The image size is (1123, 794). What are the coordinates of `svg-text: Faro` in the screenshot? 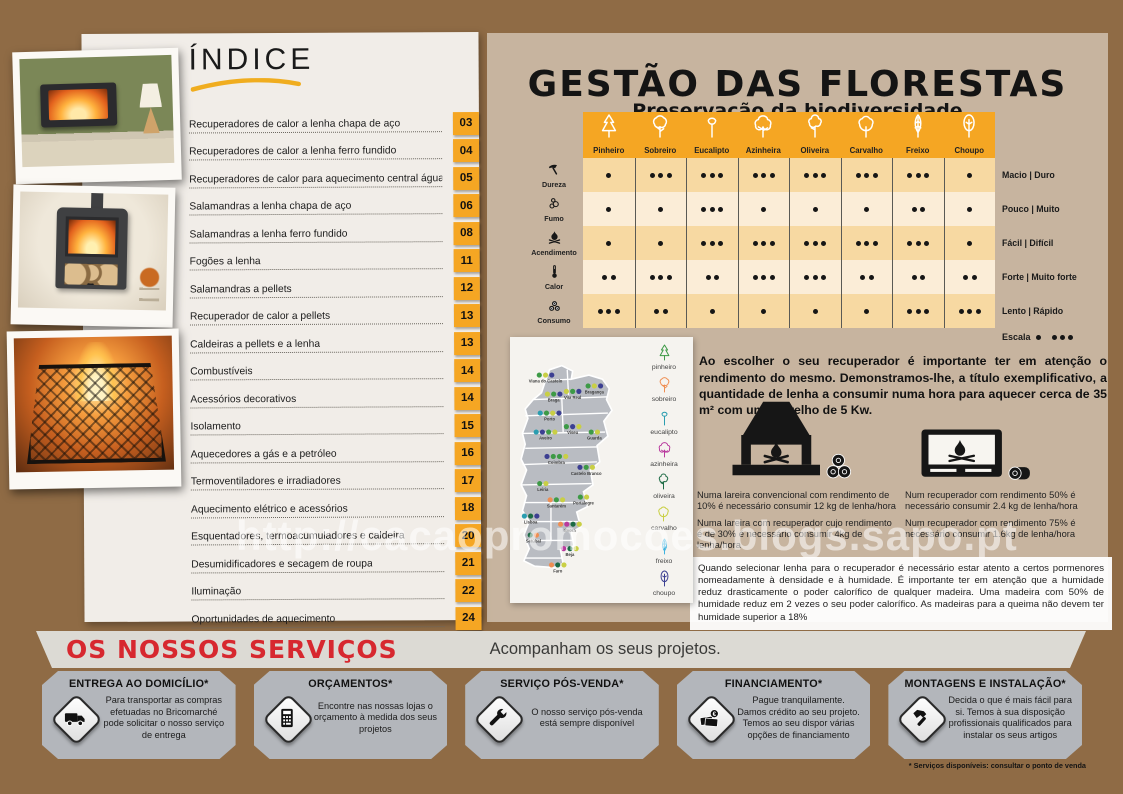 It's located at (558, 570).